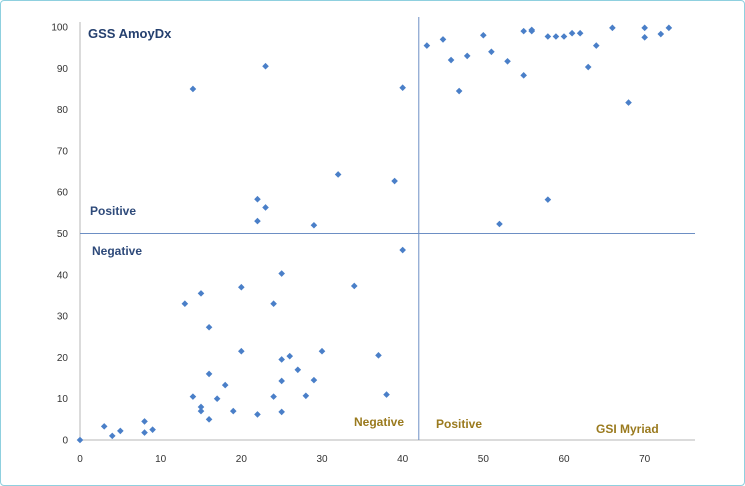 Image resolution: width=745 pixels, height=486 pixels. What do you see at coordinates (459, 424) in the screenshot?
I see `x-positive-label: Positive` at bounding box center [459, 424].